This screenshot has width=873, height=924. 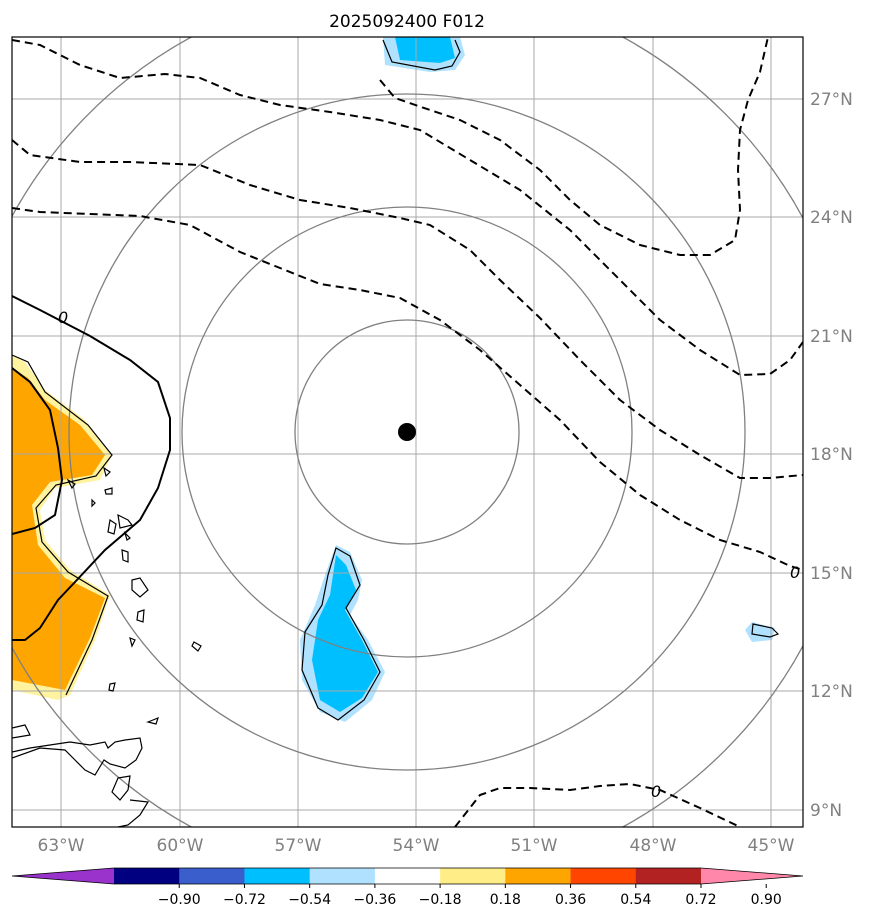 What do you see at coordinates (766, 900) in the screenshot?
I see `colorbar-tick-label: 0.90` at bounding box center [766, 900].